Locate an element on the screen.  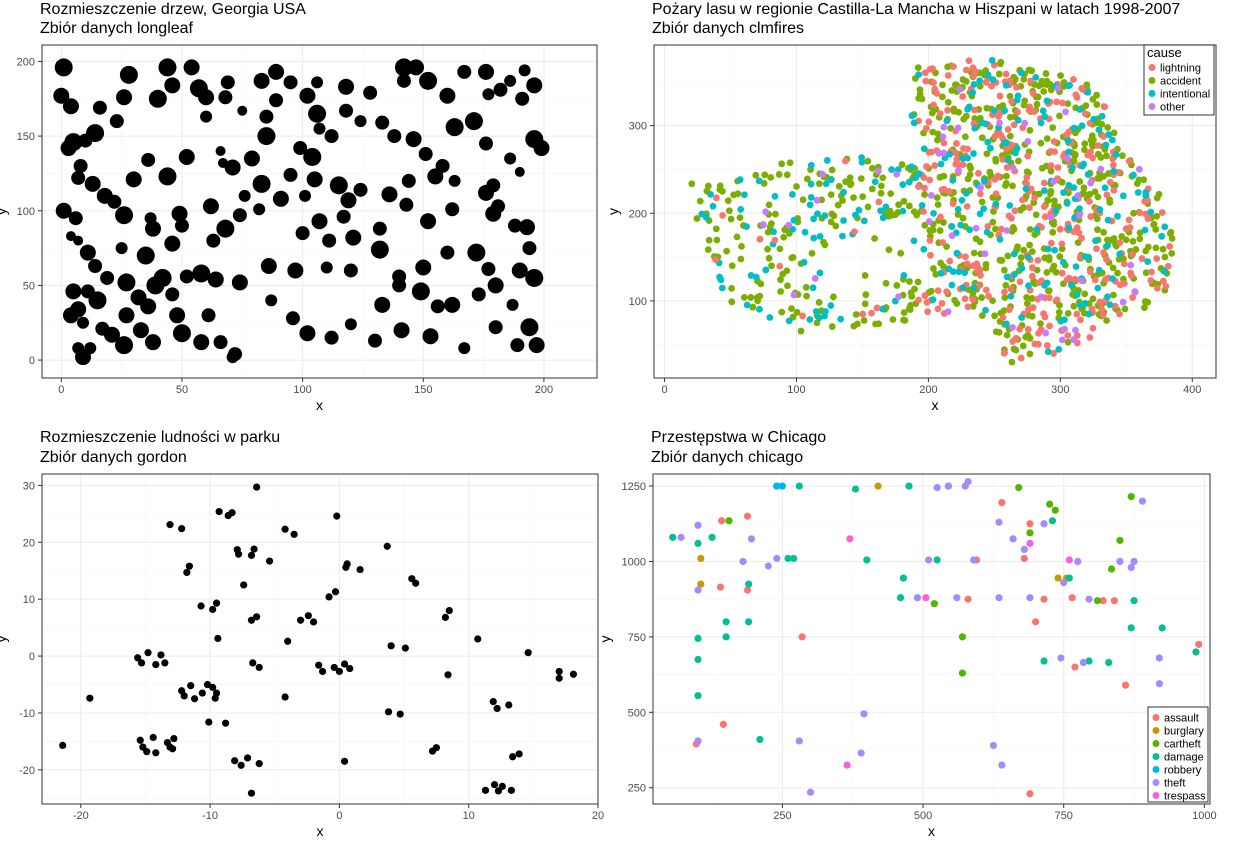
gordon-y-tick-label: 0 is located at coordinates (32, 657).